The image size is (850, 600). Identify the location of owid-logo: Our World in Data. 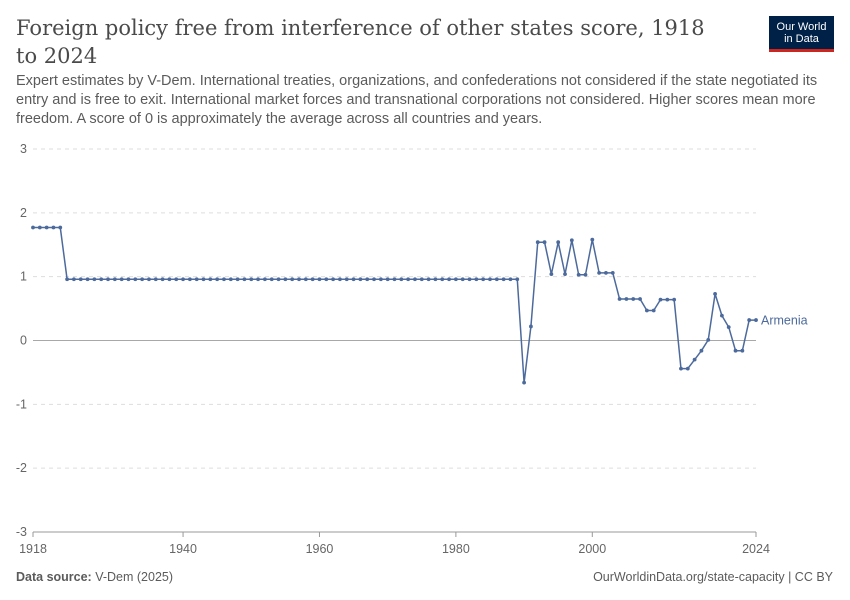
(801, 34).